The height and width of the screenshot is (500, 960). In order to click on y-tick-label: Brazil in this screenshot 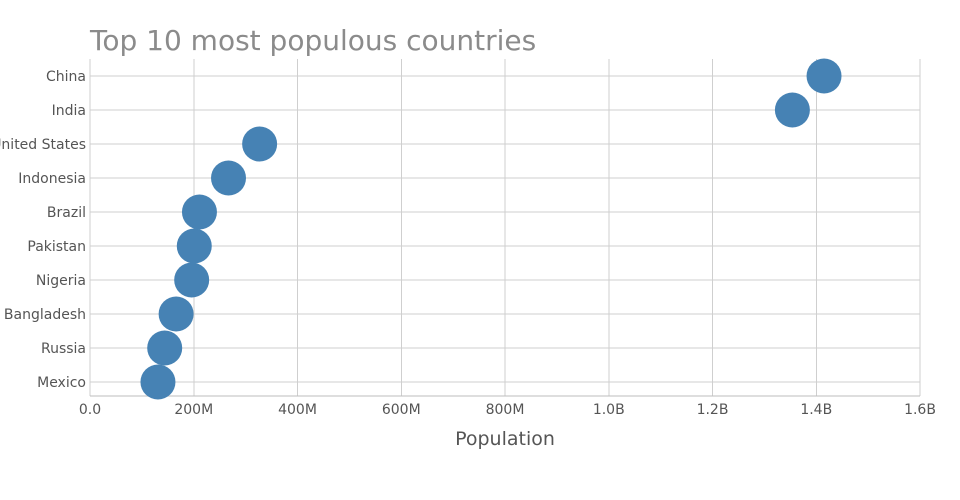, I will do `click(66, 213)`.